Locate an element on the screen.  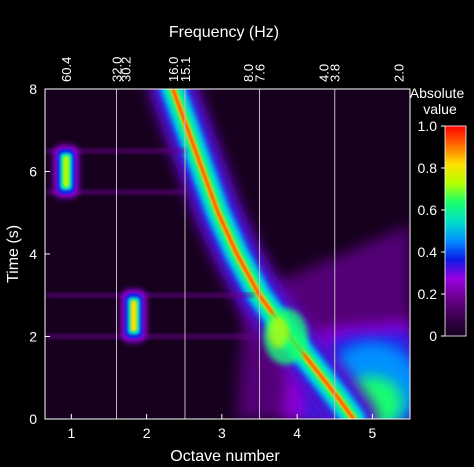
x-tick-label: 3 is located at coordinates (222, 433).